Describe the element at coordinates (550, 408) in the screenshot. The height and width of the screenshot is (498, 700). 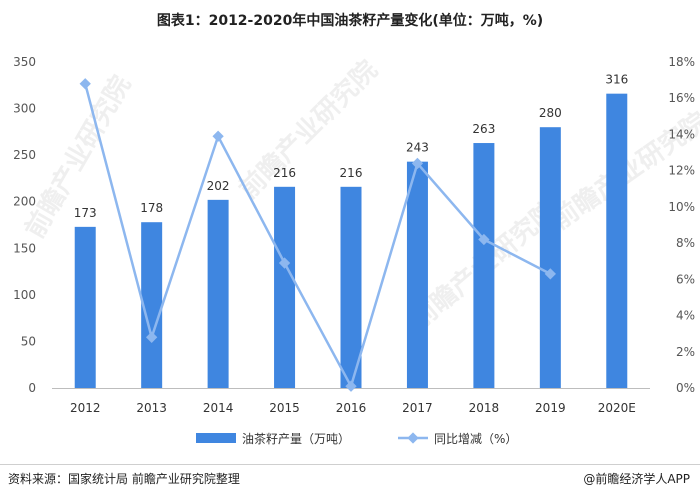
I see `x-tick-label: 2019` at that location.